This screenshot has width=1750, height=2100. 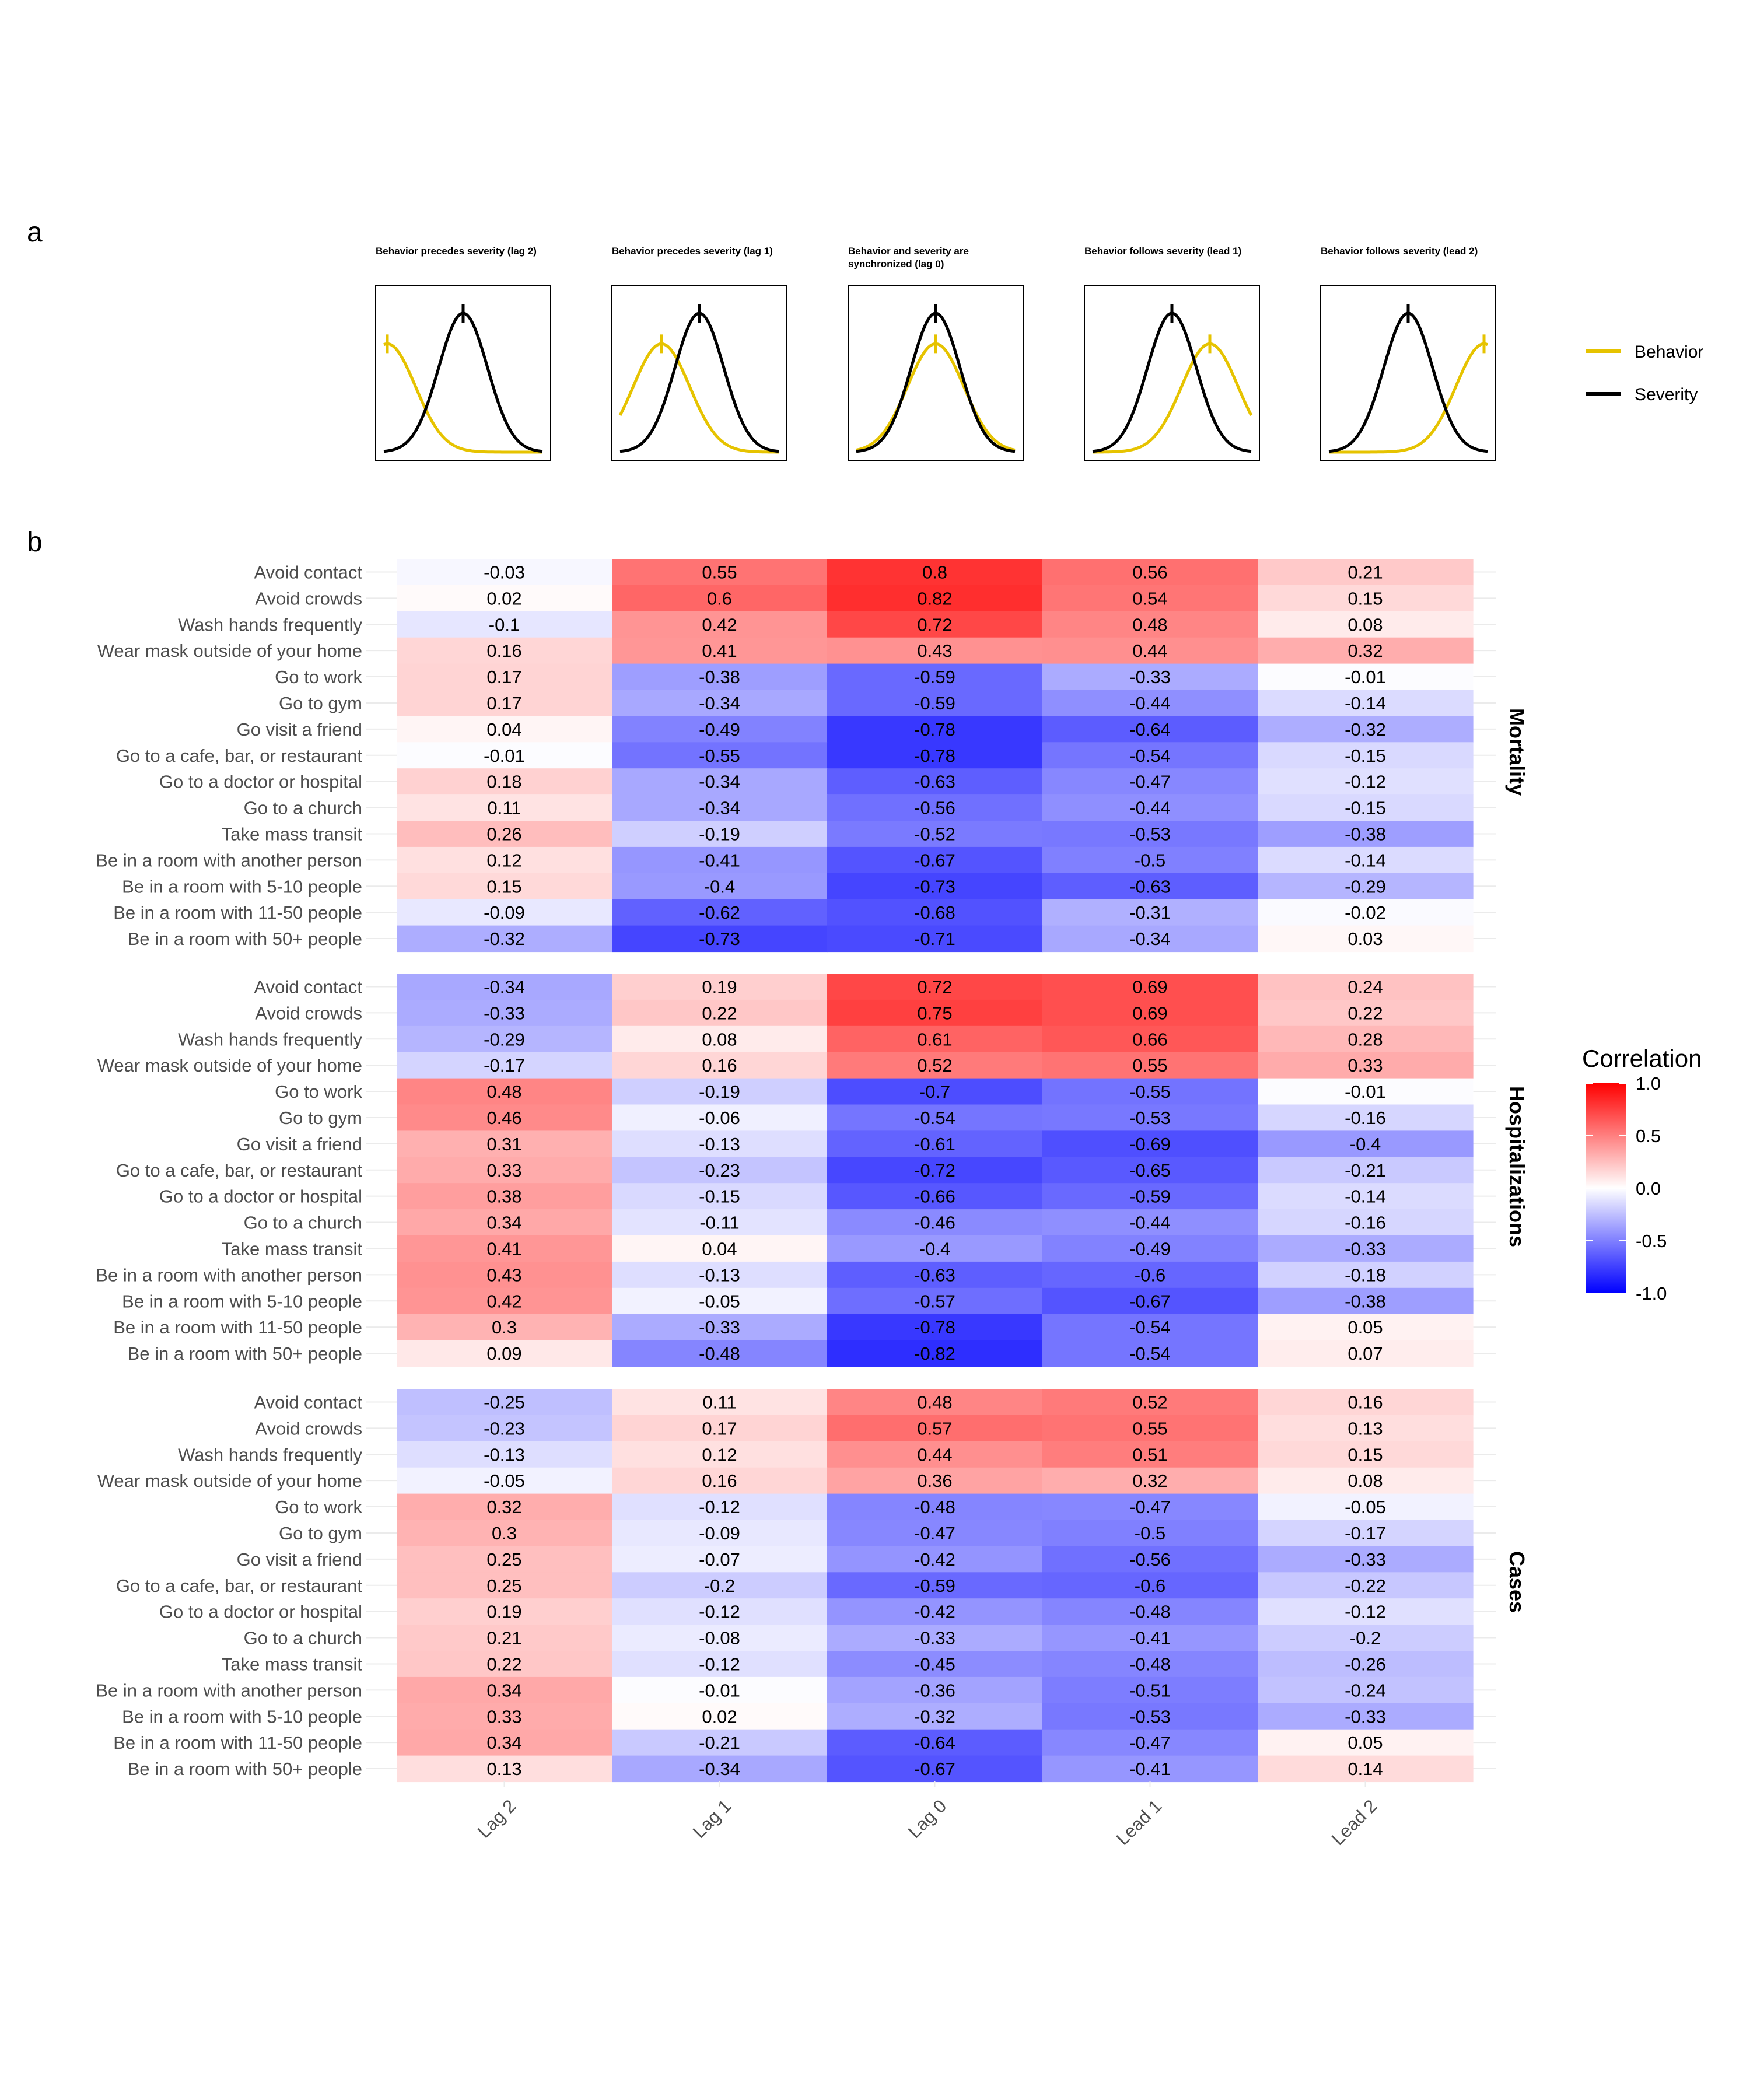 I want to click on cell-value-label: 0.21, so click(x=1365, y=572).